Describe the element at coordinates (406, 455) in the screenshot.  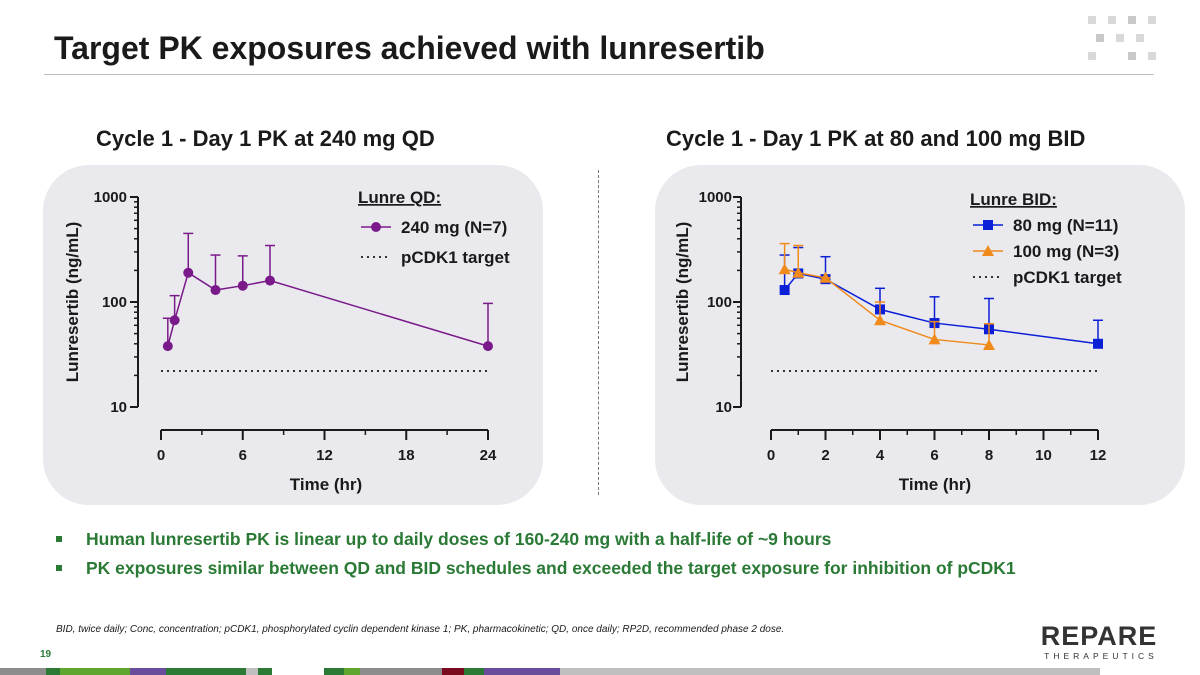
I see `x-tick-label: 18` at that location.